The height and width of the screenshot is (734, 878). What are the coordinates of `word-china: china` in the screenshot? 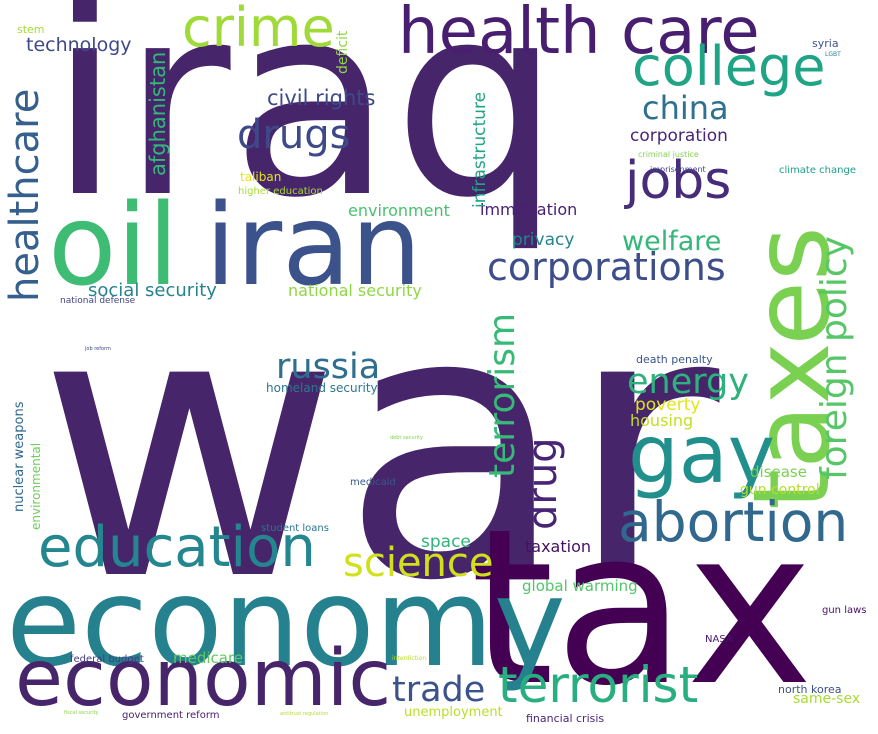 It's located at (685, 108).